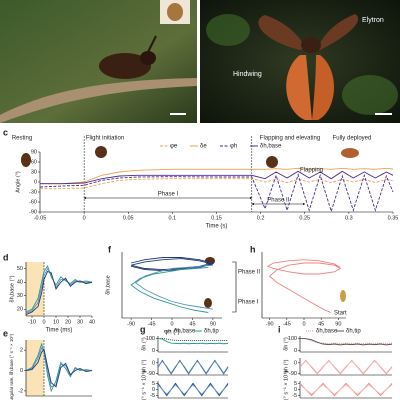 The height and width of the screenshot is (400, 400). Describe the element at coordinates (290, 139) in the screenshot. I see `stage-label: Flapping and elevating` at that location.